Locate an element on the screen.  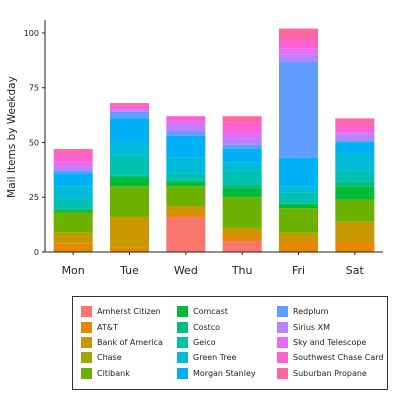
y-tick-label: 75 is located at coordinates (34, 88).